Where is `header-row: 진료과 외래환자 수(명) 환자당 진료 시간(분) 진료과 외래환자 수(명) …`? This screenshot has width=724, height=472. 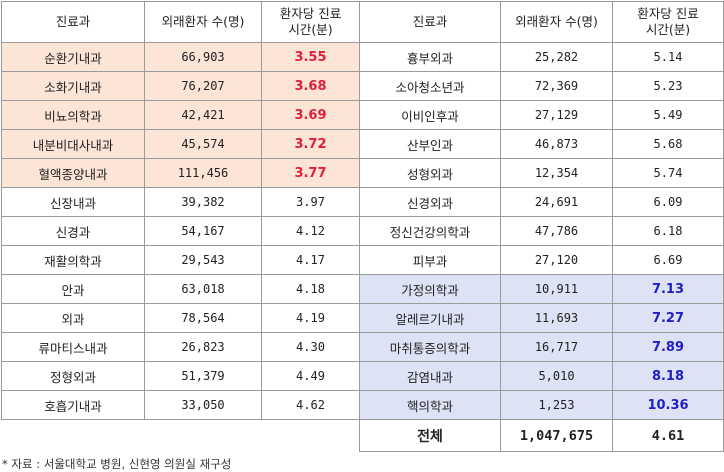 header-row: 진료과 외래환자 수(명) 환자당 진료 시간(분) 진료과 외래환자 수(명) … is located at coordinates (362, 22).